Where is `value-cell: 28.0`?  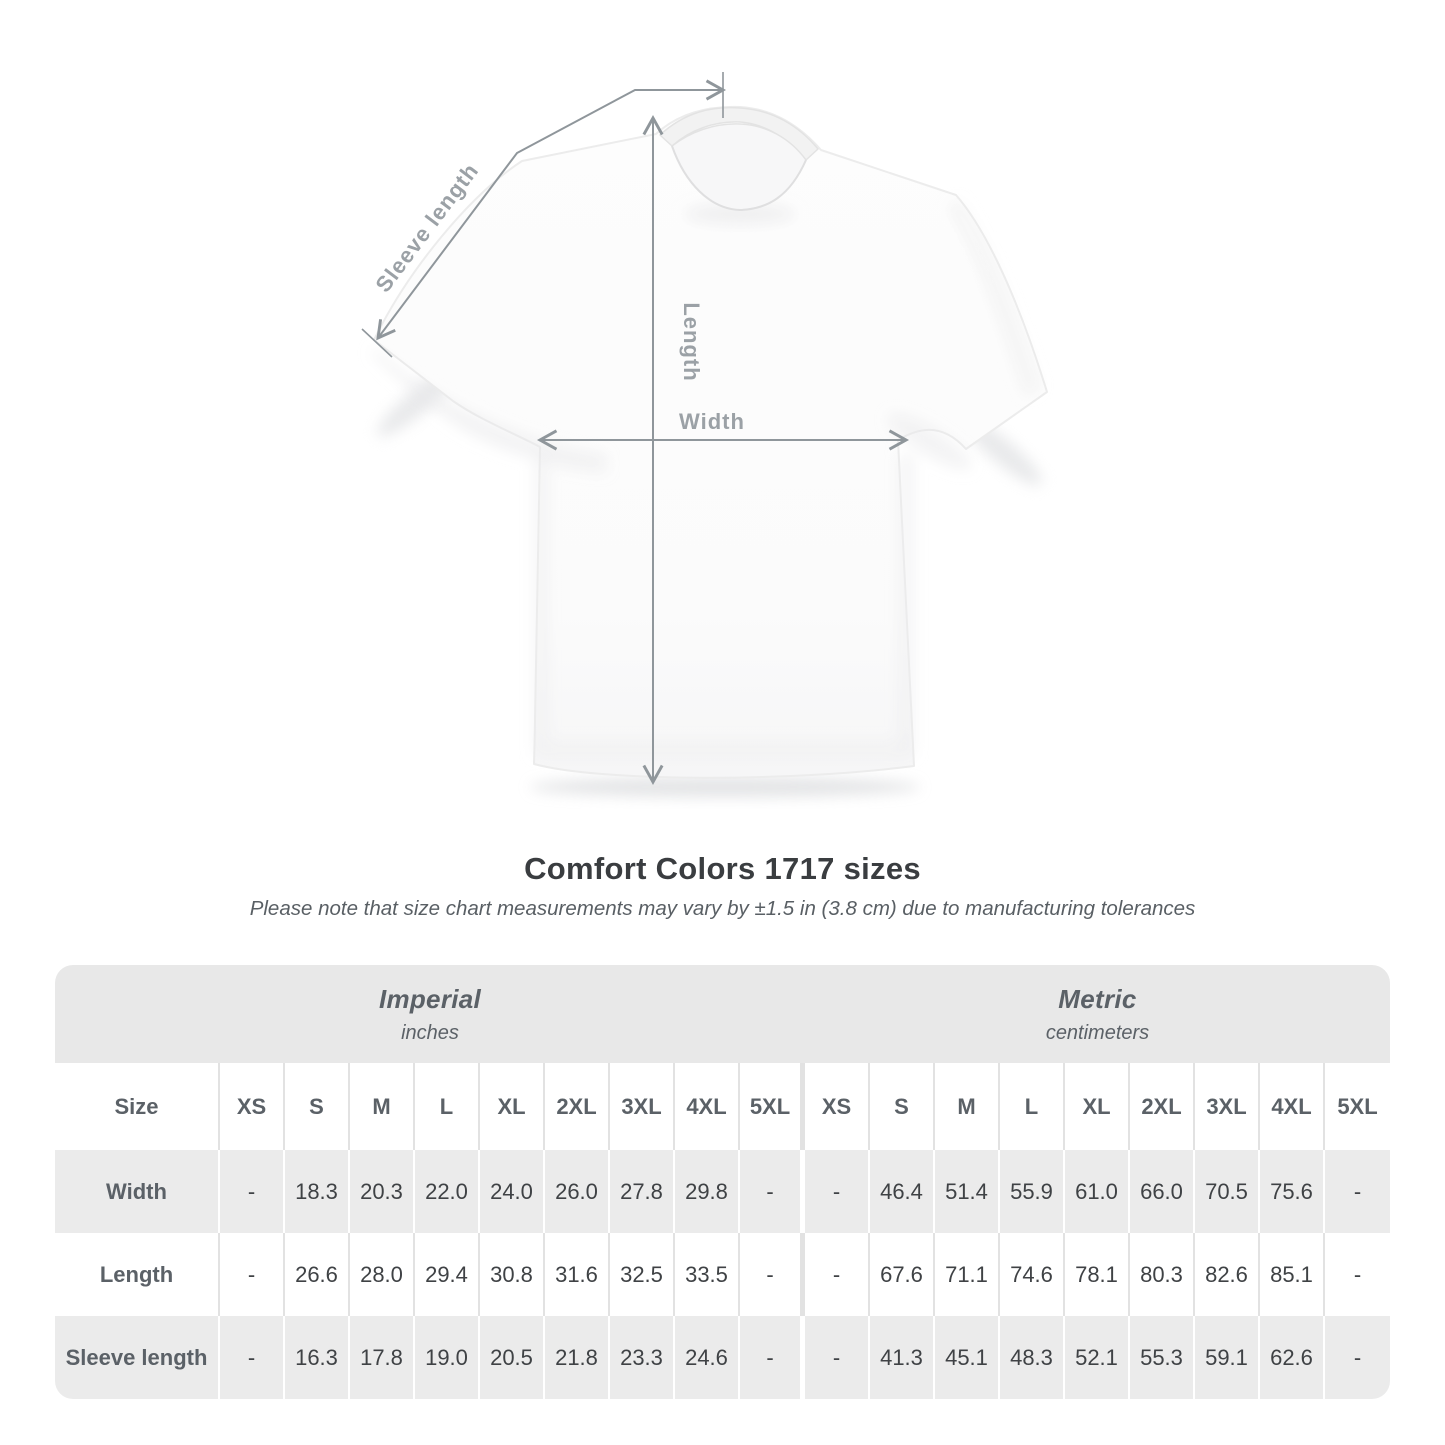 value-cell: 28.0 is located at coordinates (382, 1274).